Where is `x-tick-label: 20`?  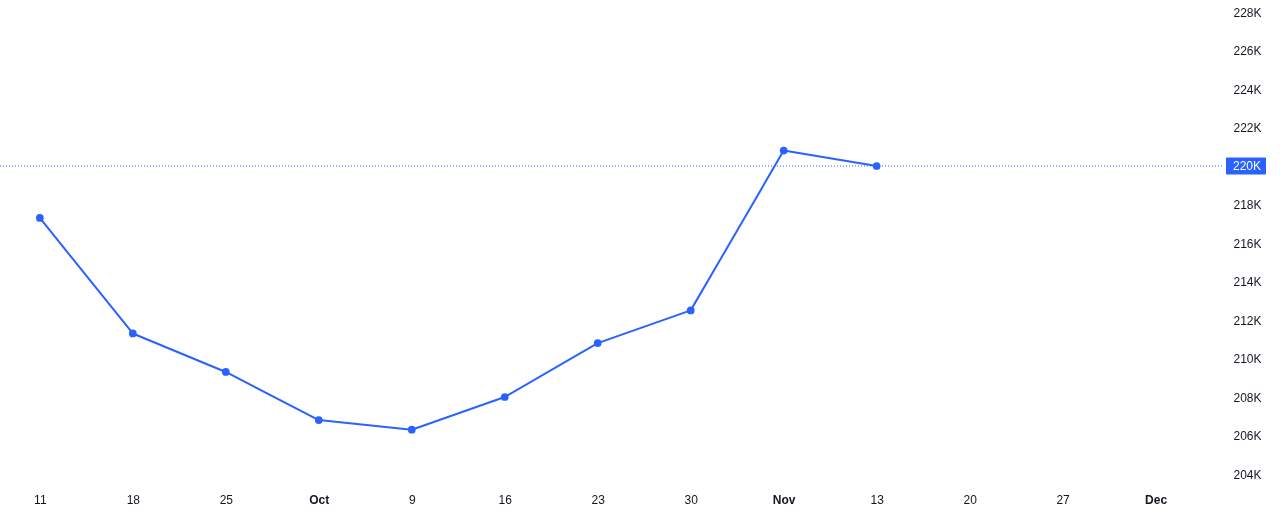
x-tick-label: 20 is located at coordinates (970, 499).